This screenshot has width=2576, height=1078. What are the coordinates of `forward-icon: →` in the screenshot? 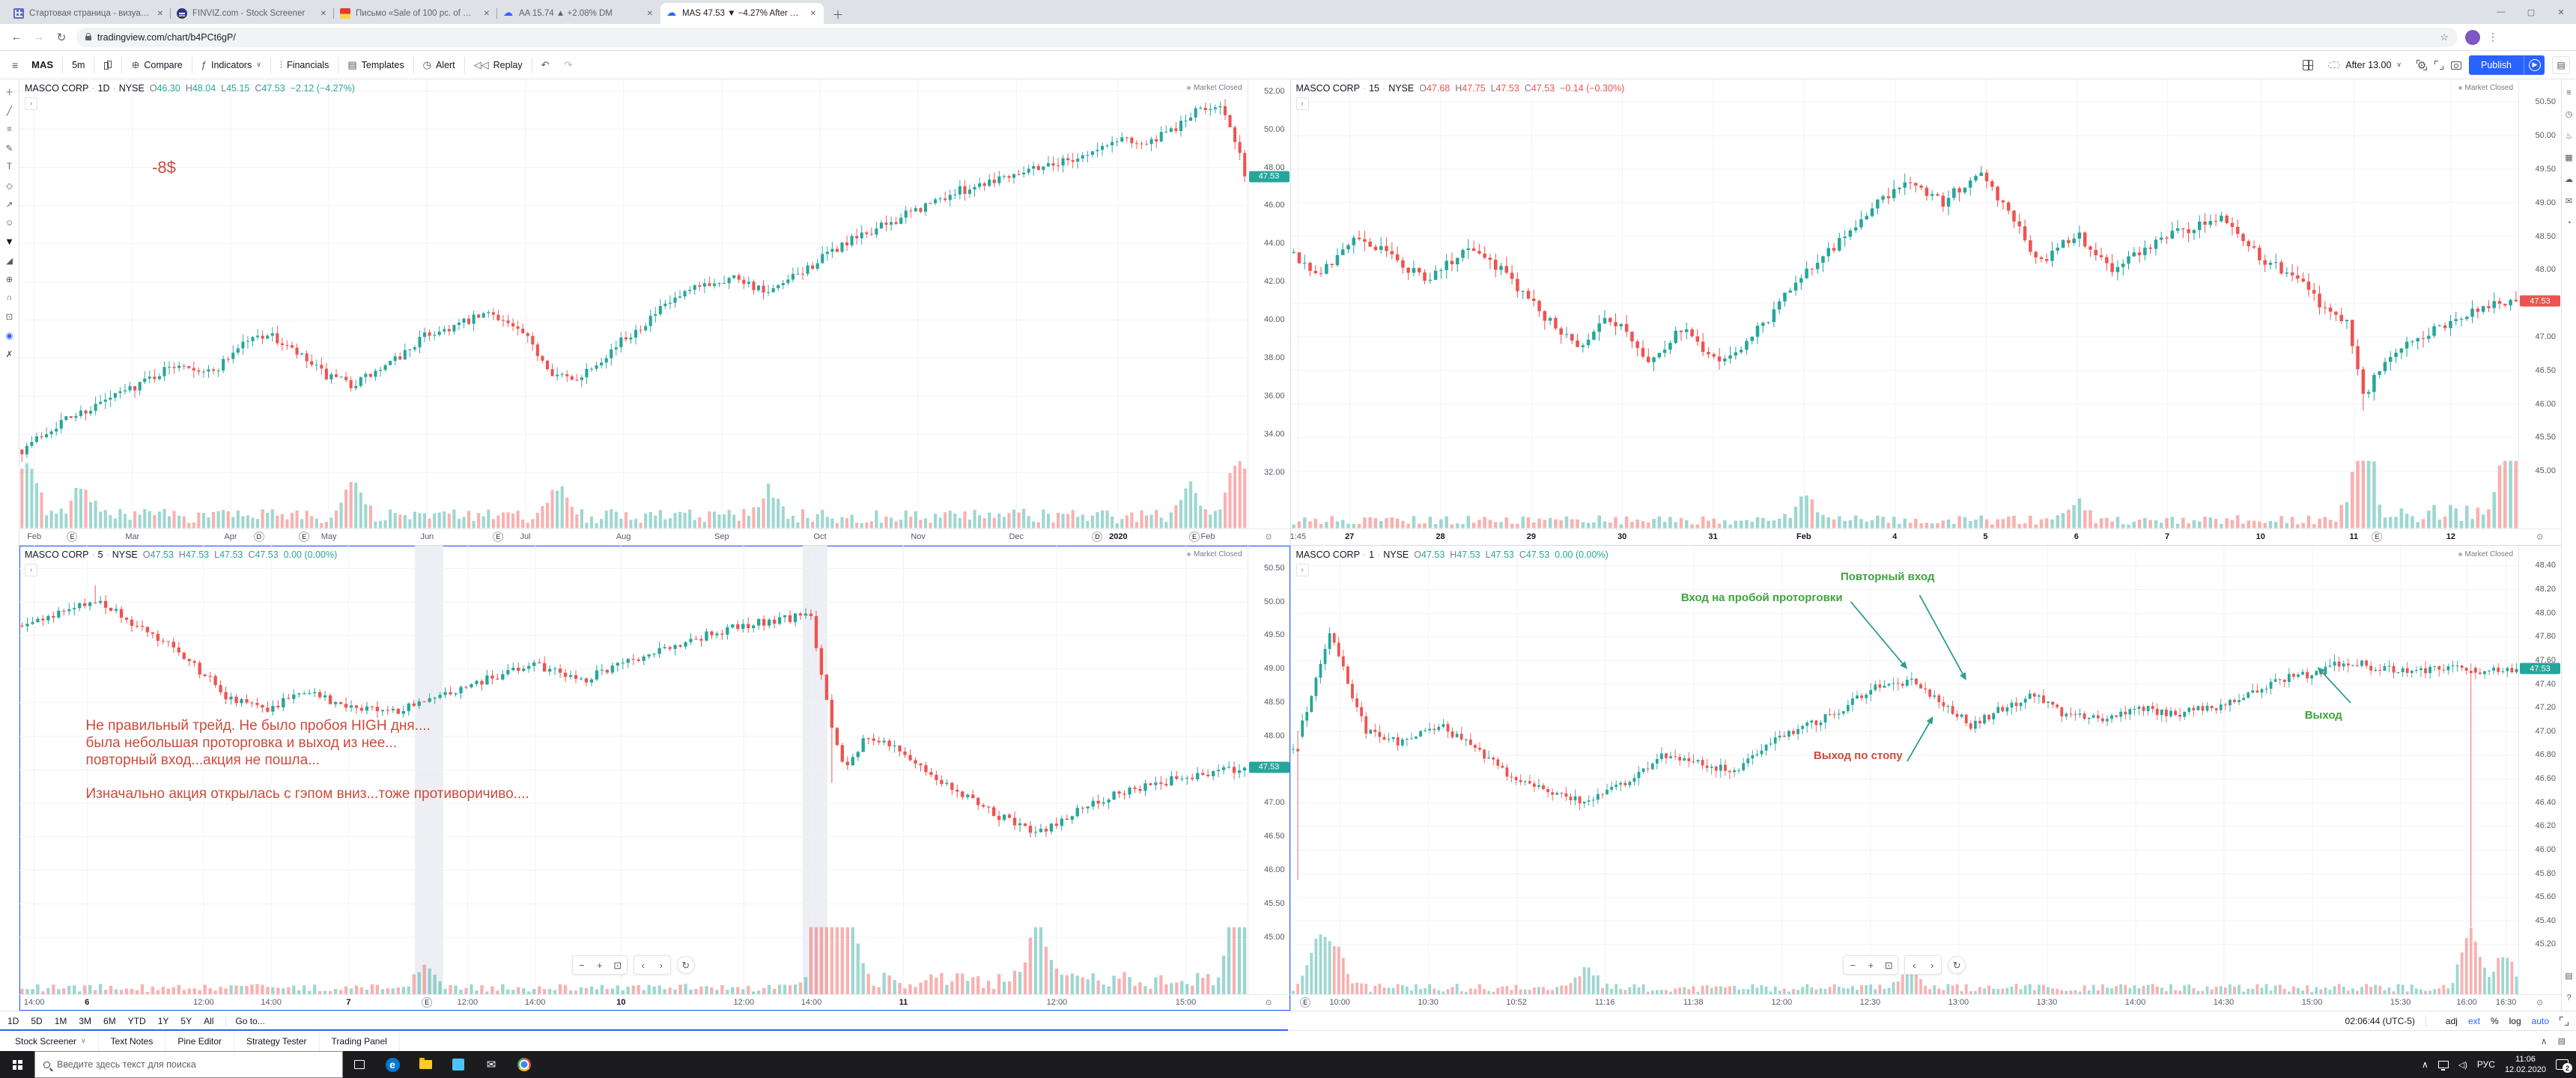 It's located at (39, 37).